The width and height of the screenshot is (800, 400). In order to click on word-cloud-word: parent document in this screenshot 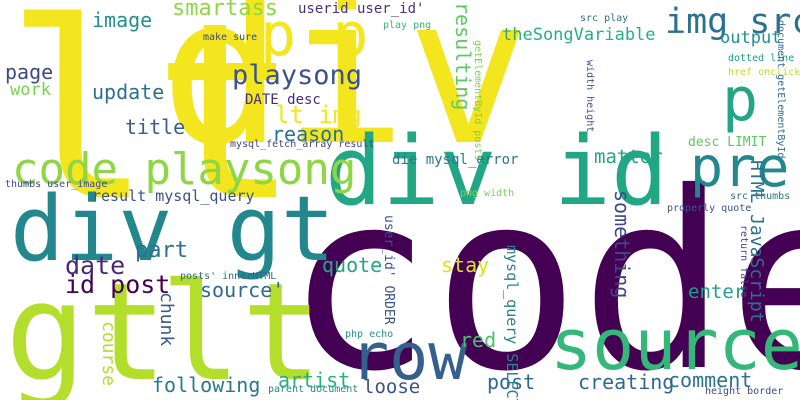, I will do `click(313, 389)`.